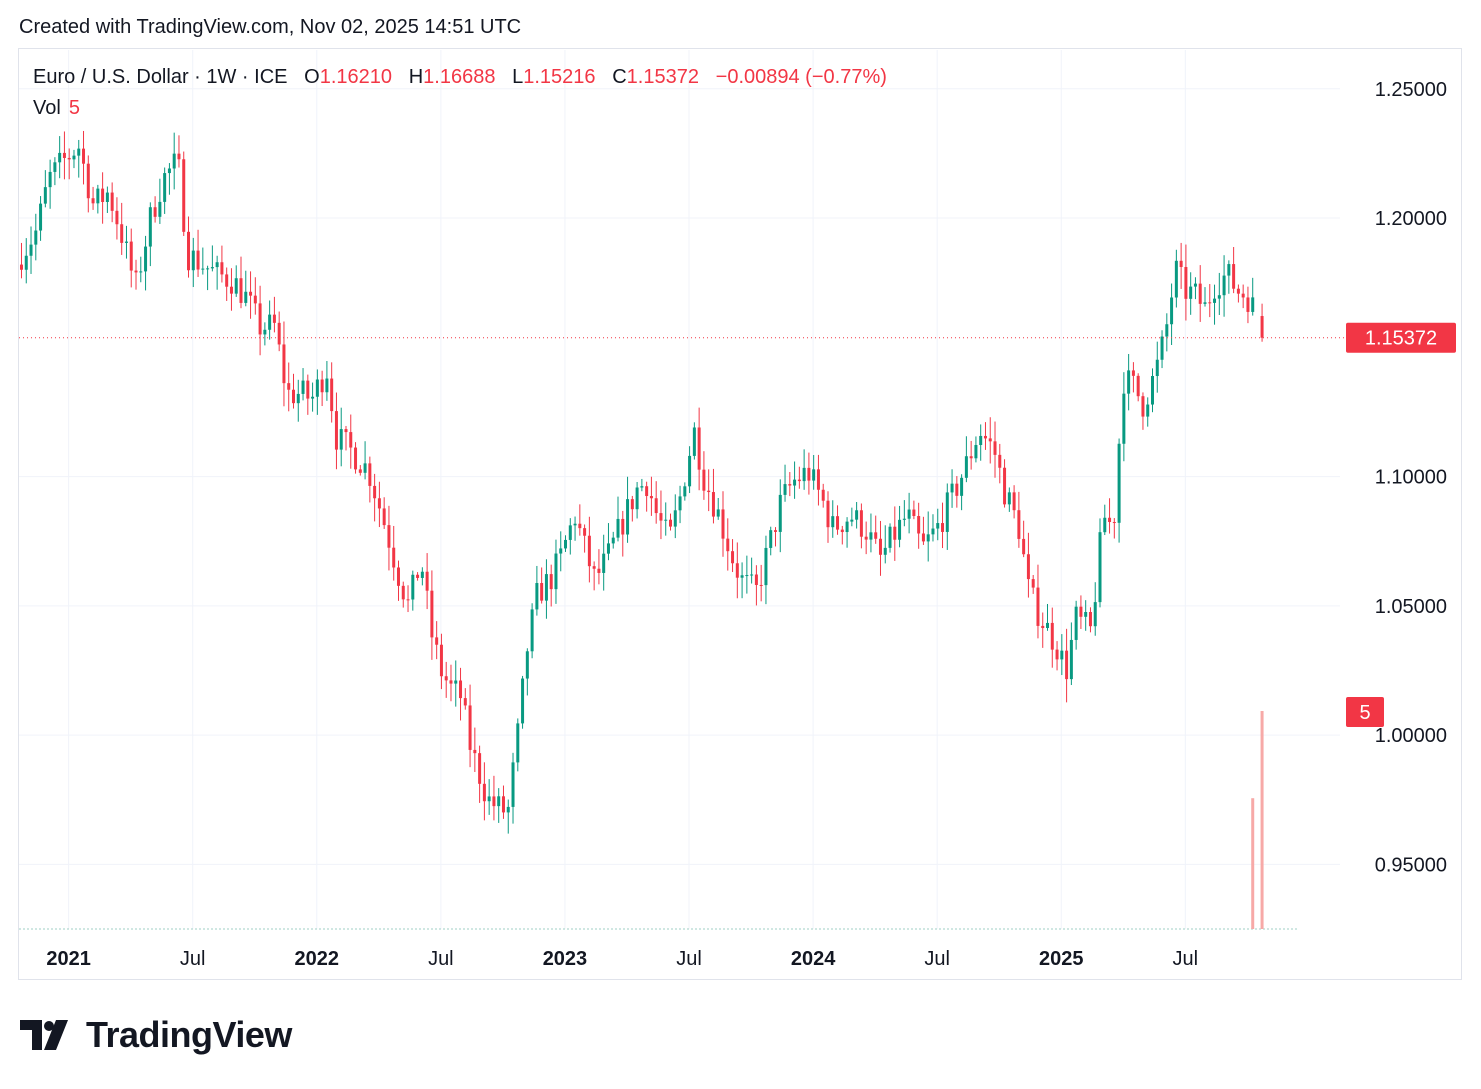 The height and width of the screenshot is (1089, 1481). Describe the element at coordinates (559, 77) in the screenshot. I see `low-value: 1.15216` at that location.